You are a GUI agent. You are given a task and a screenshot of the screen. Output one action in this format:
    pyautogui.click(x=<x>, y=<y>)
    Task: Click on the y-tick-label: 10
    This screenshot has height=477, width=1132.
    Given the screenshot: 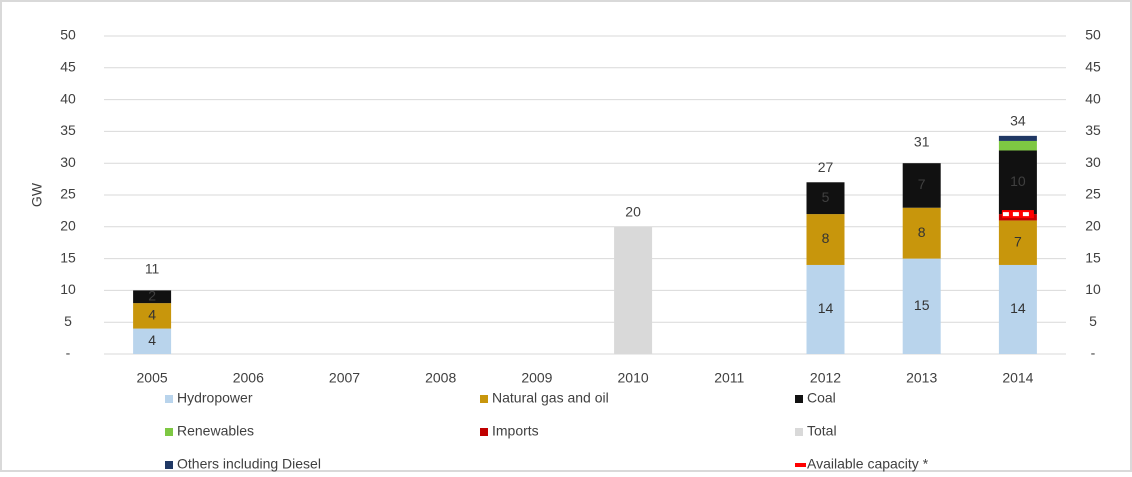 What is the action you would take?
    pyautogui.click(x=68, y=289)
    